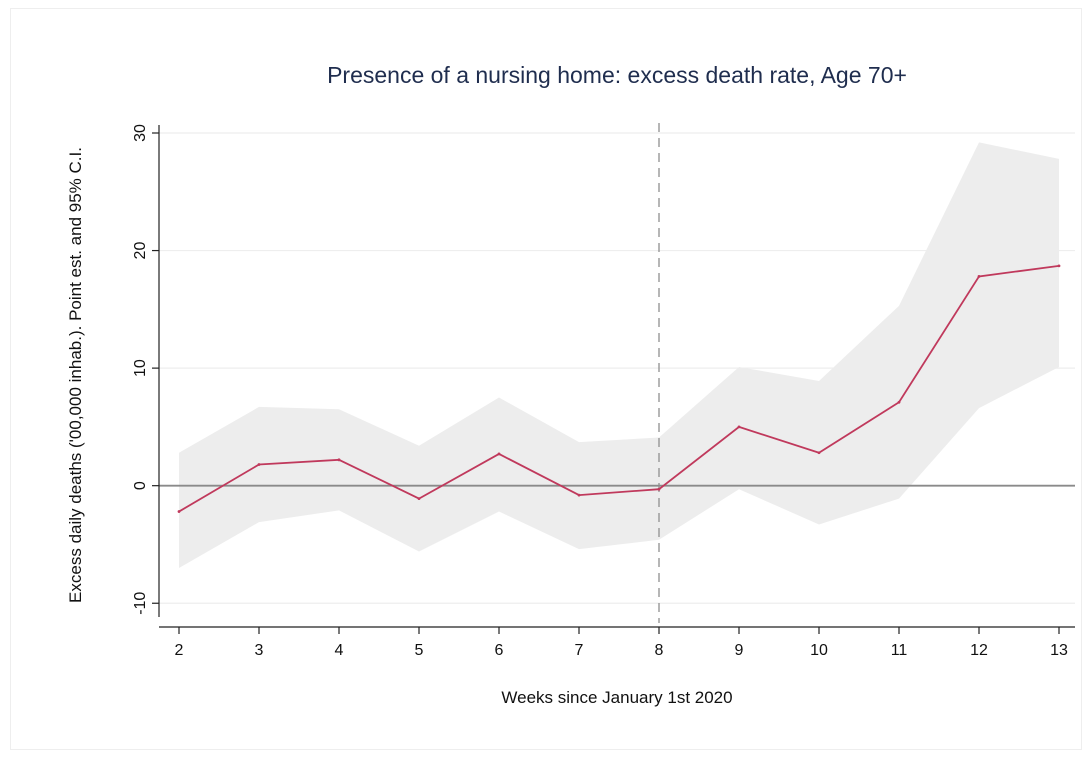 The image size is (1090, 760). I want to click on x-tick-label-5: 5, so click(419, 650).